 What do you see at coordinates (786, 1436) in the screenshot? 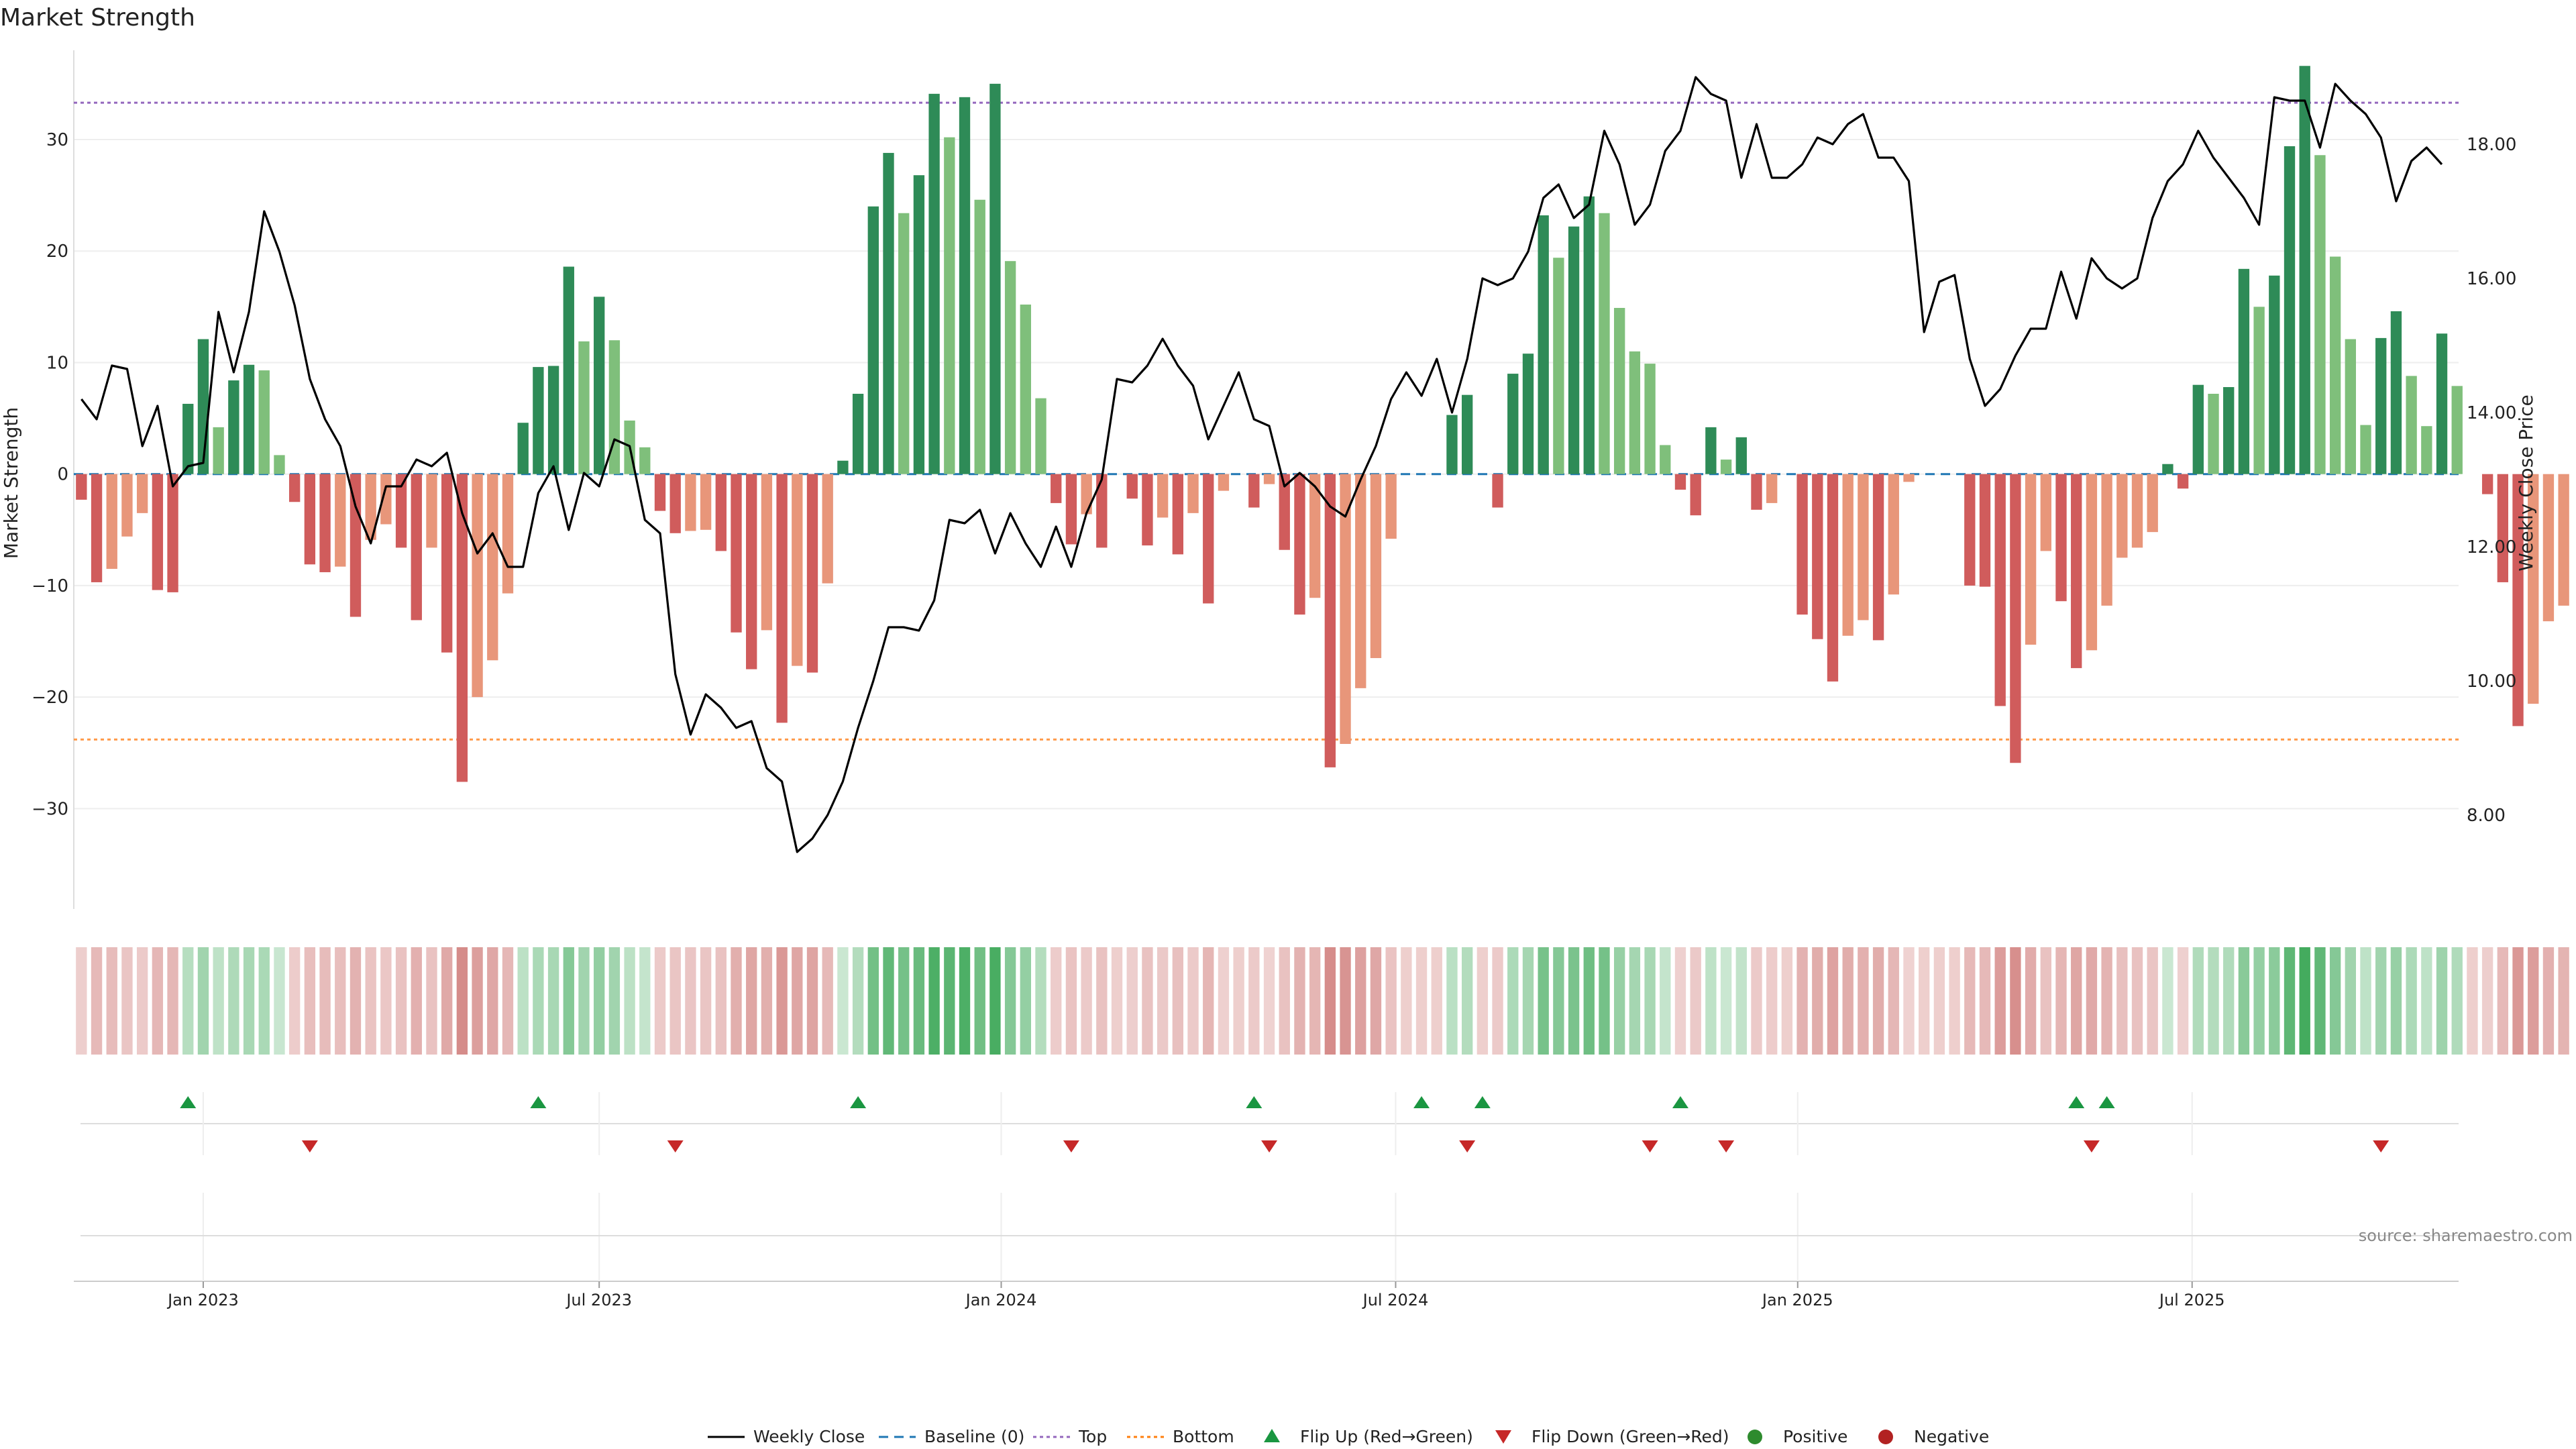
I see `legend-item: Weekly Close` at bounding box center [786, 1436].